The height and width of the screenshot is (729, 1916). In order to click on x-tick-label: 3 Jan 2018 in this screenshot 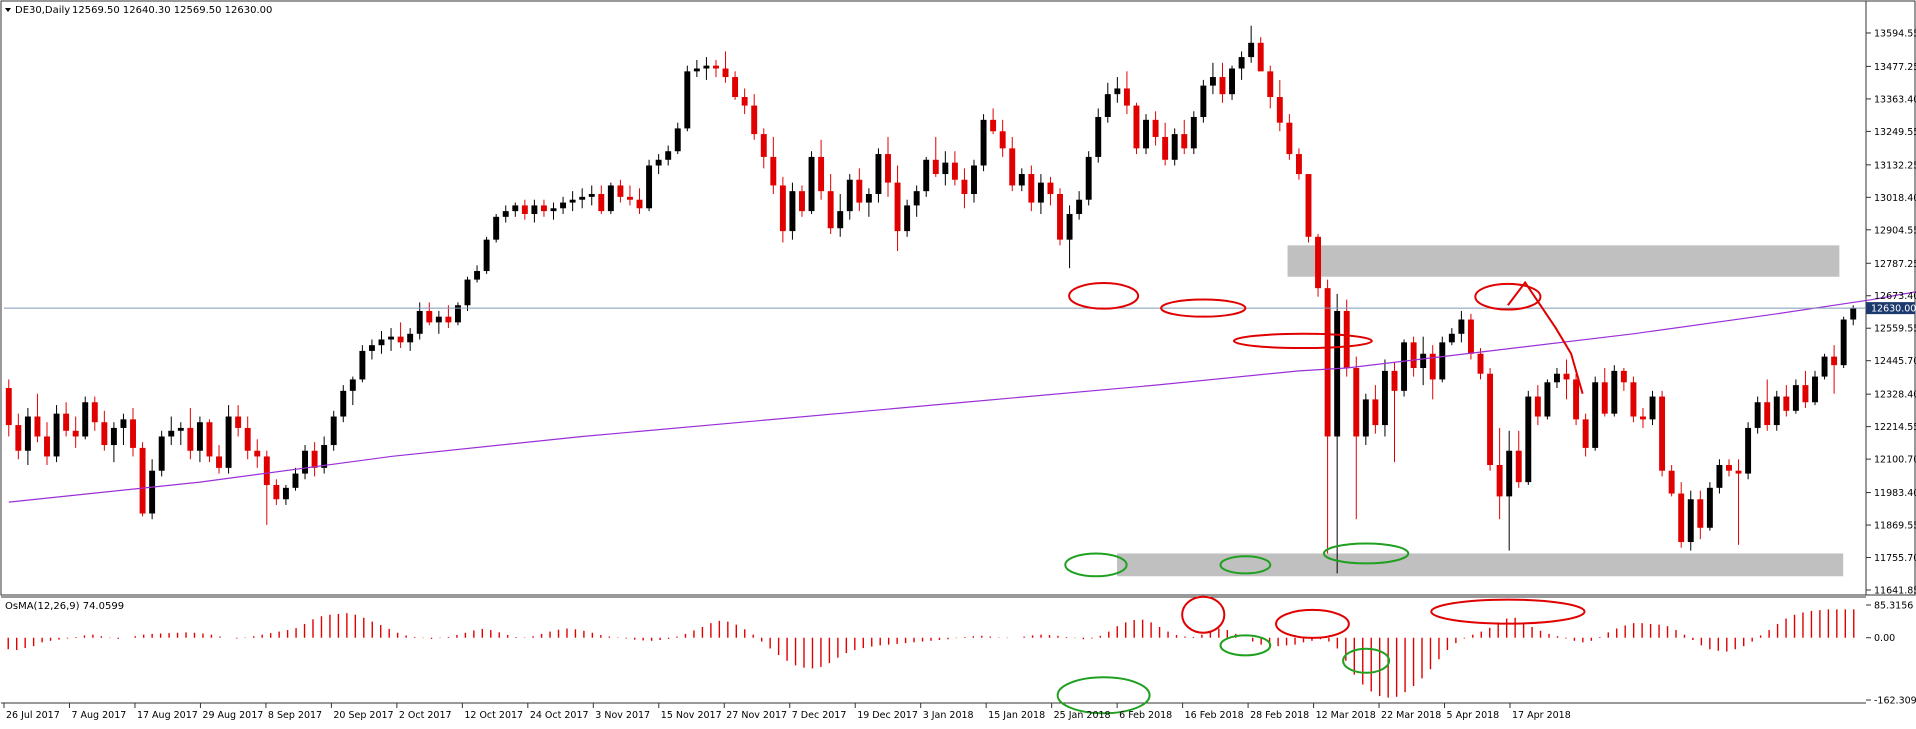, I will do `click(948, 715)`.